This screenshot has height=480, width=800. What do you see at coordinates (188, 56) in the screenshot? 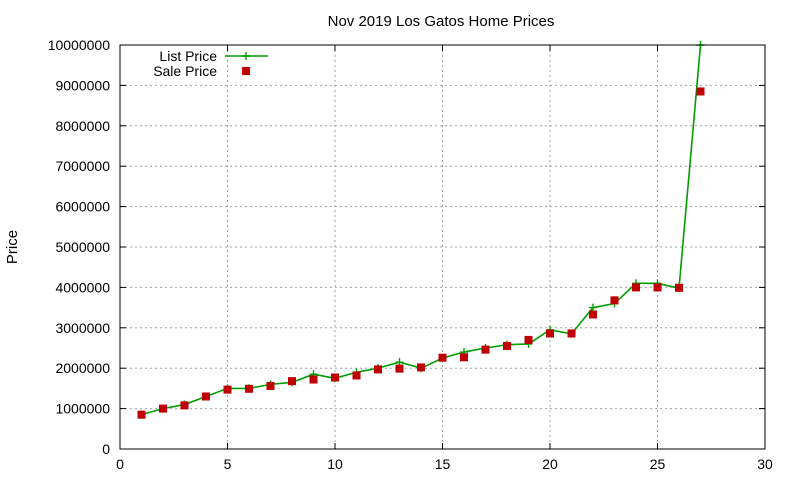
I see `legend-label: List Price` at bounding box center [188, 56].